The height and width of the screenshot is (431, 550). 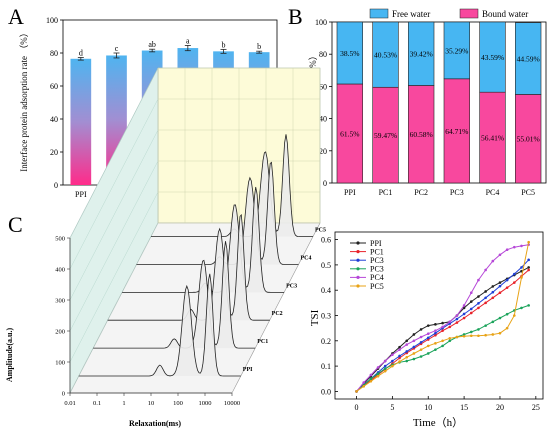 I want to click on panel-b-letter: B, so click(x=295, y=16).